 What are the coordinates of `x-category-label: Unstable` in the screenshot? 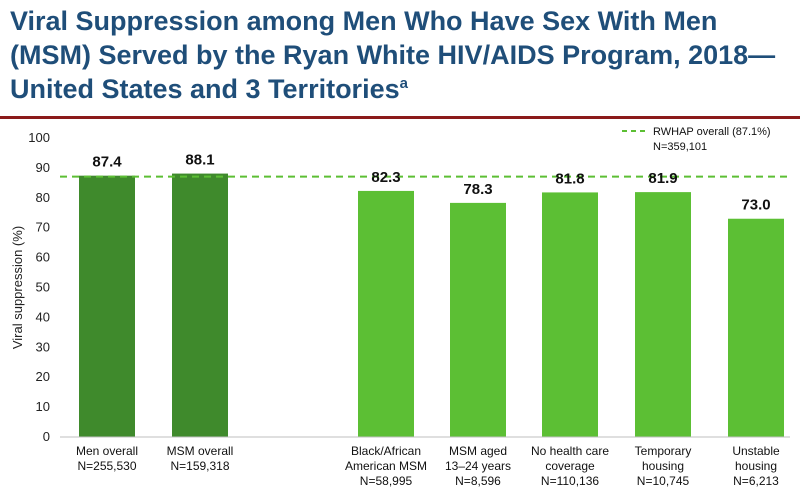 It's located at (756, 451).